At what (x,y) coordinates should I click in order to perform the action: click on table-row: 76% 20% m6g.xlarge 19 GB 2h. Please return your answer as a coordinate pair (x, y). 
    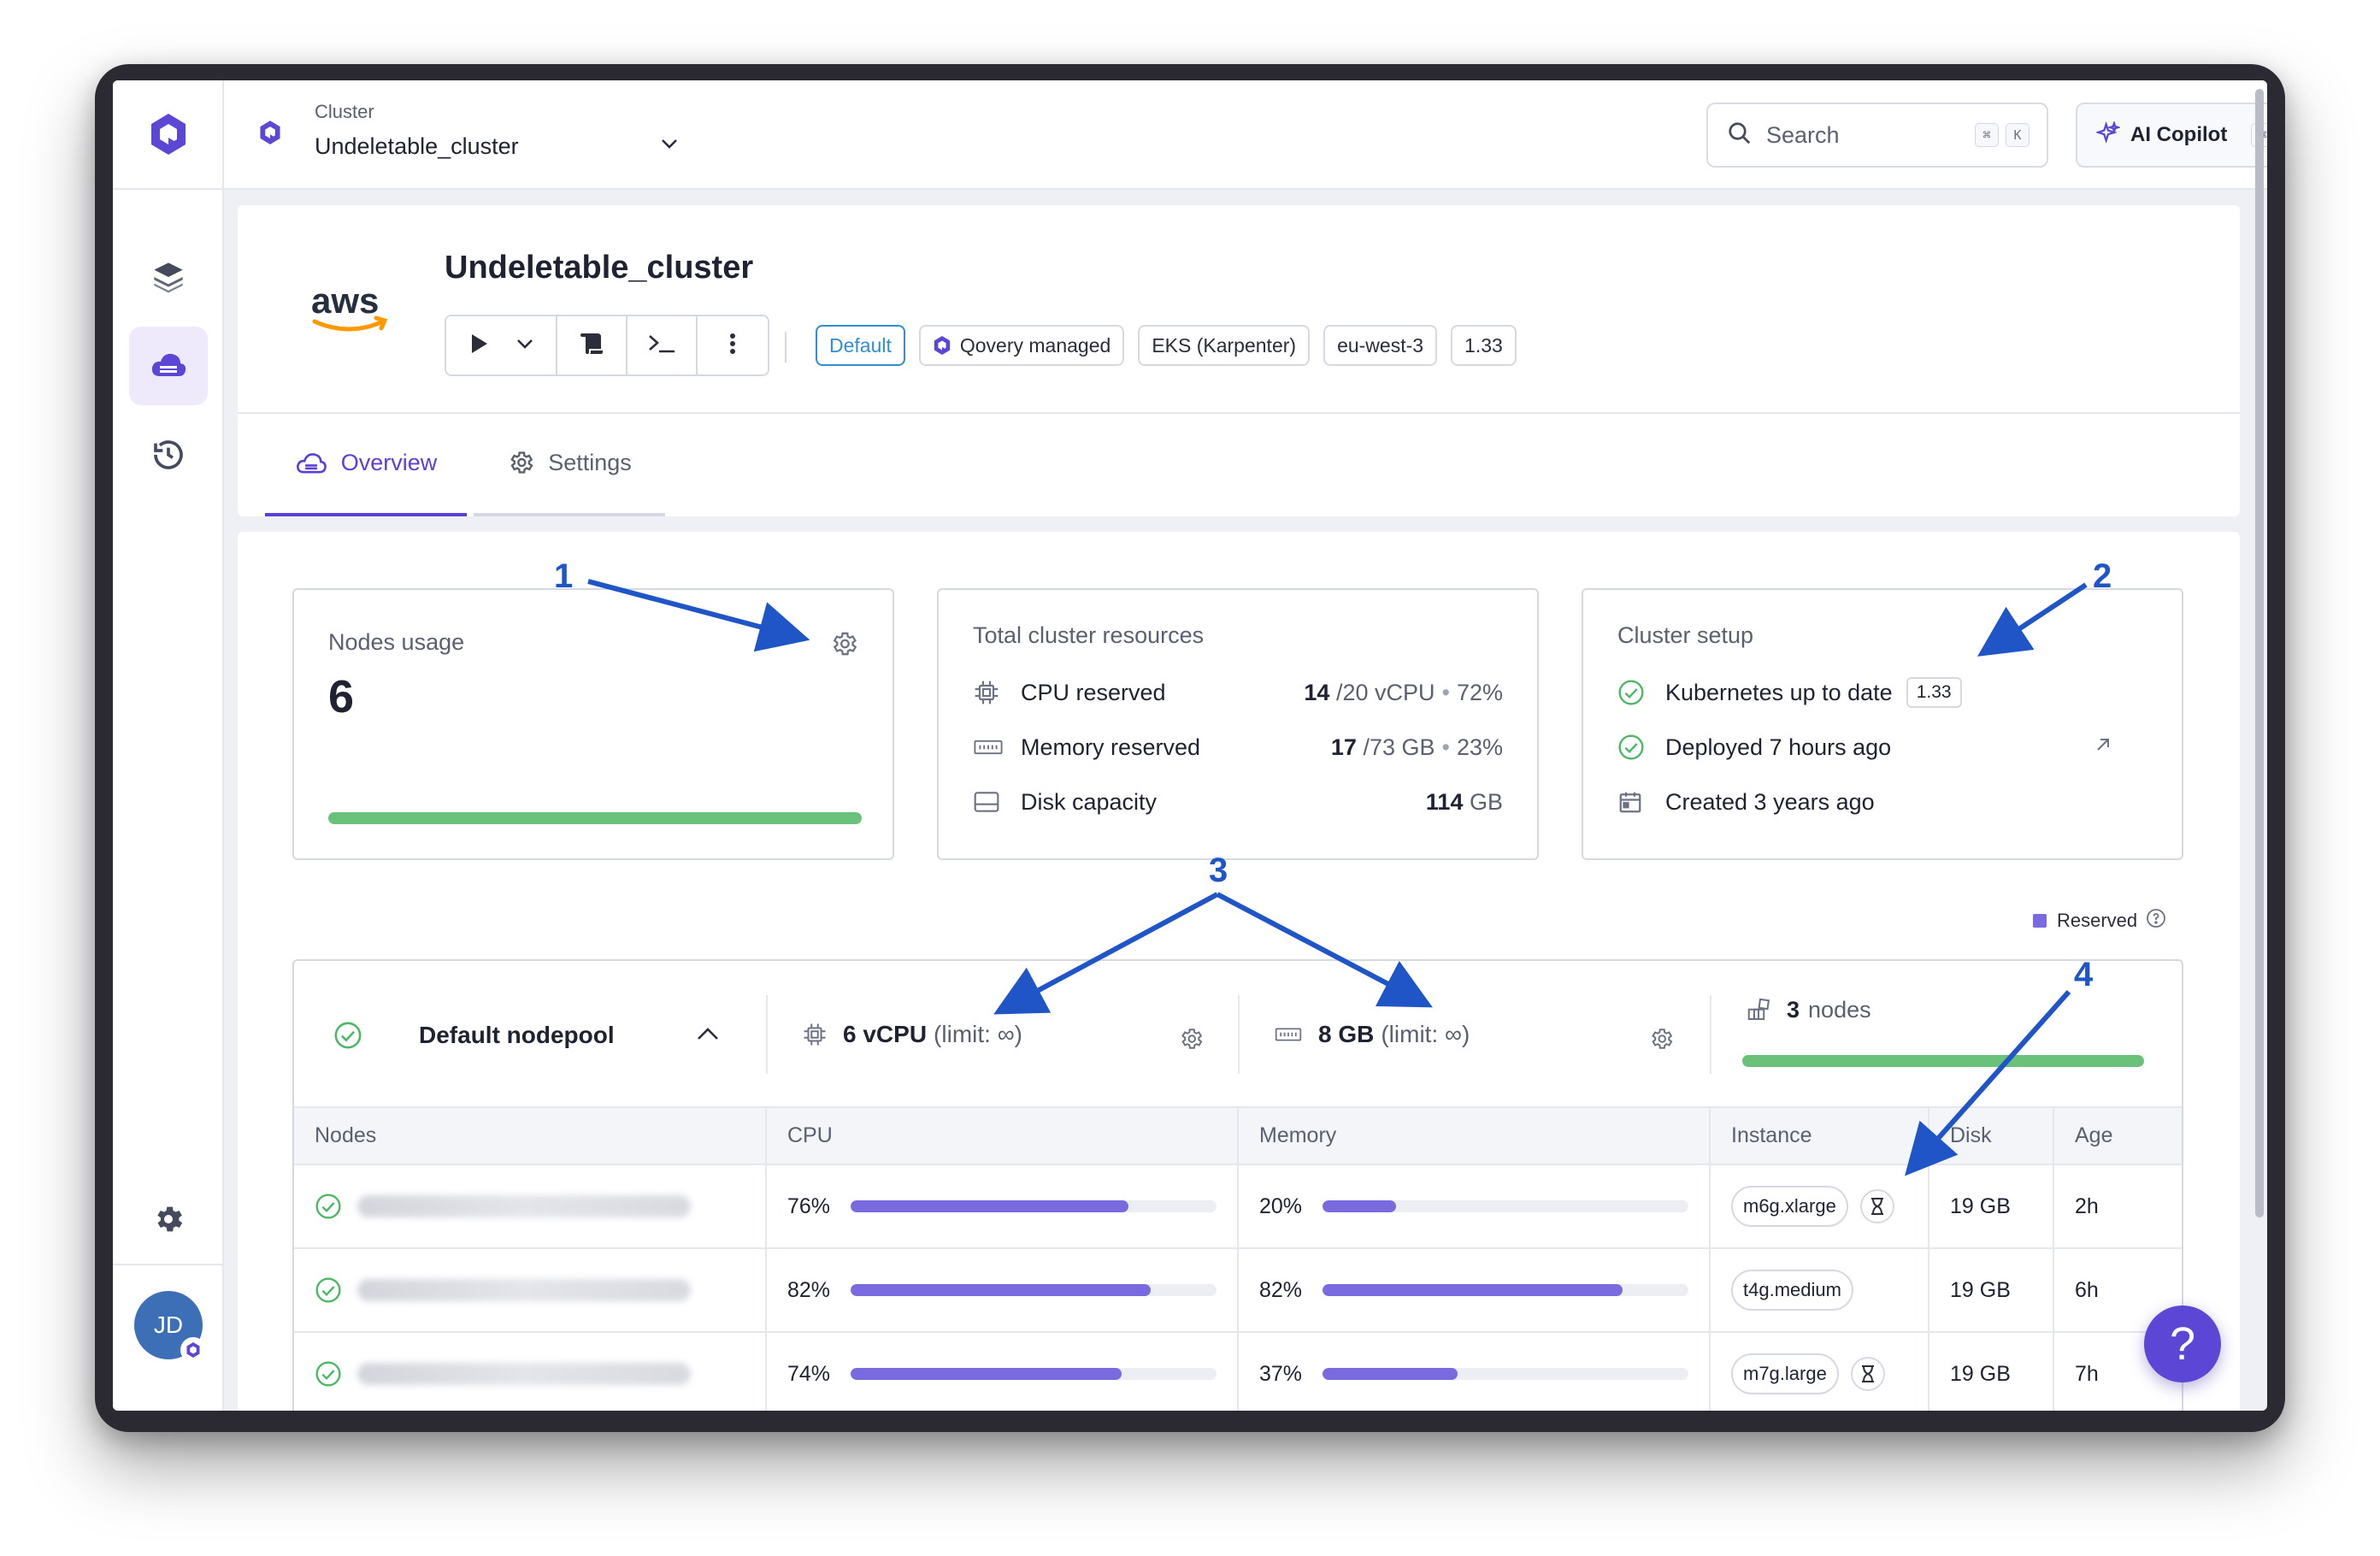
    Looking at the image, I should click on (1238, 1206).